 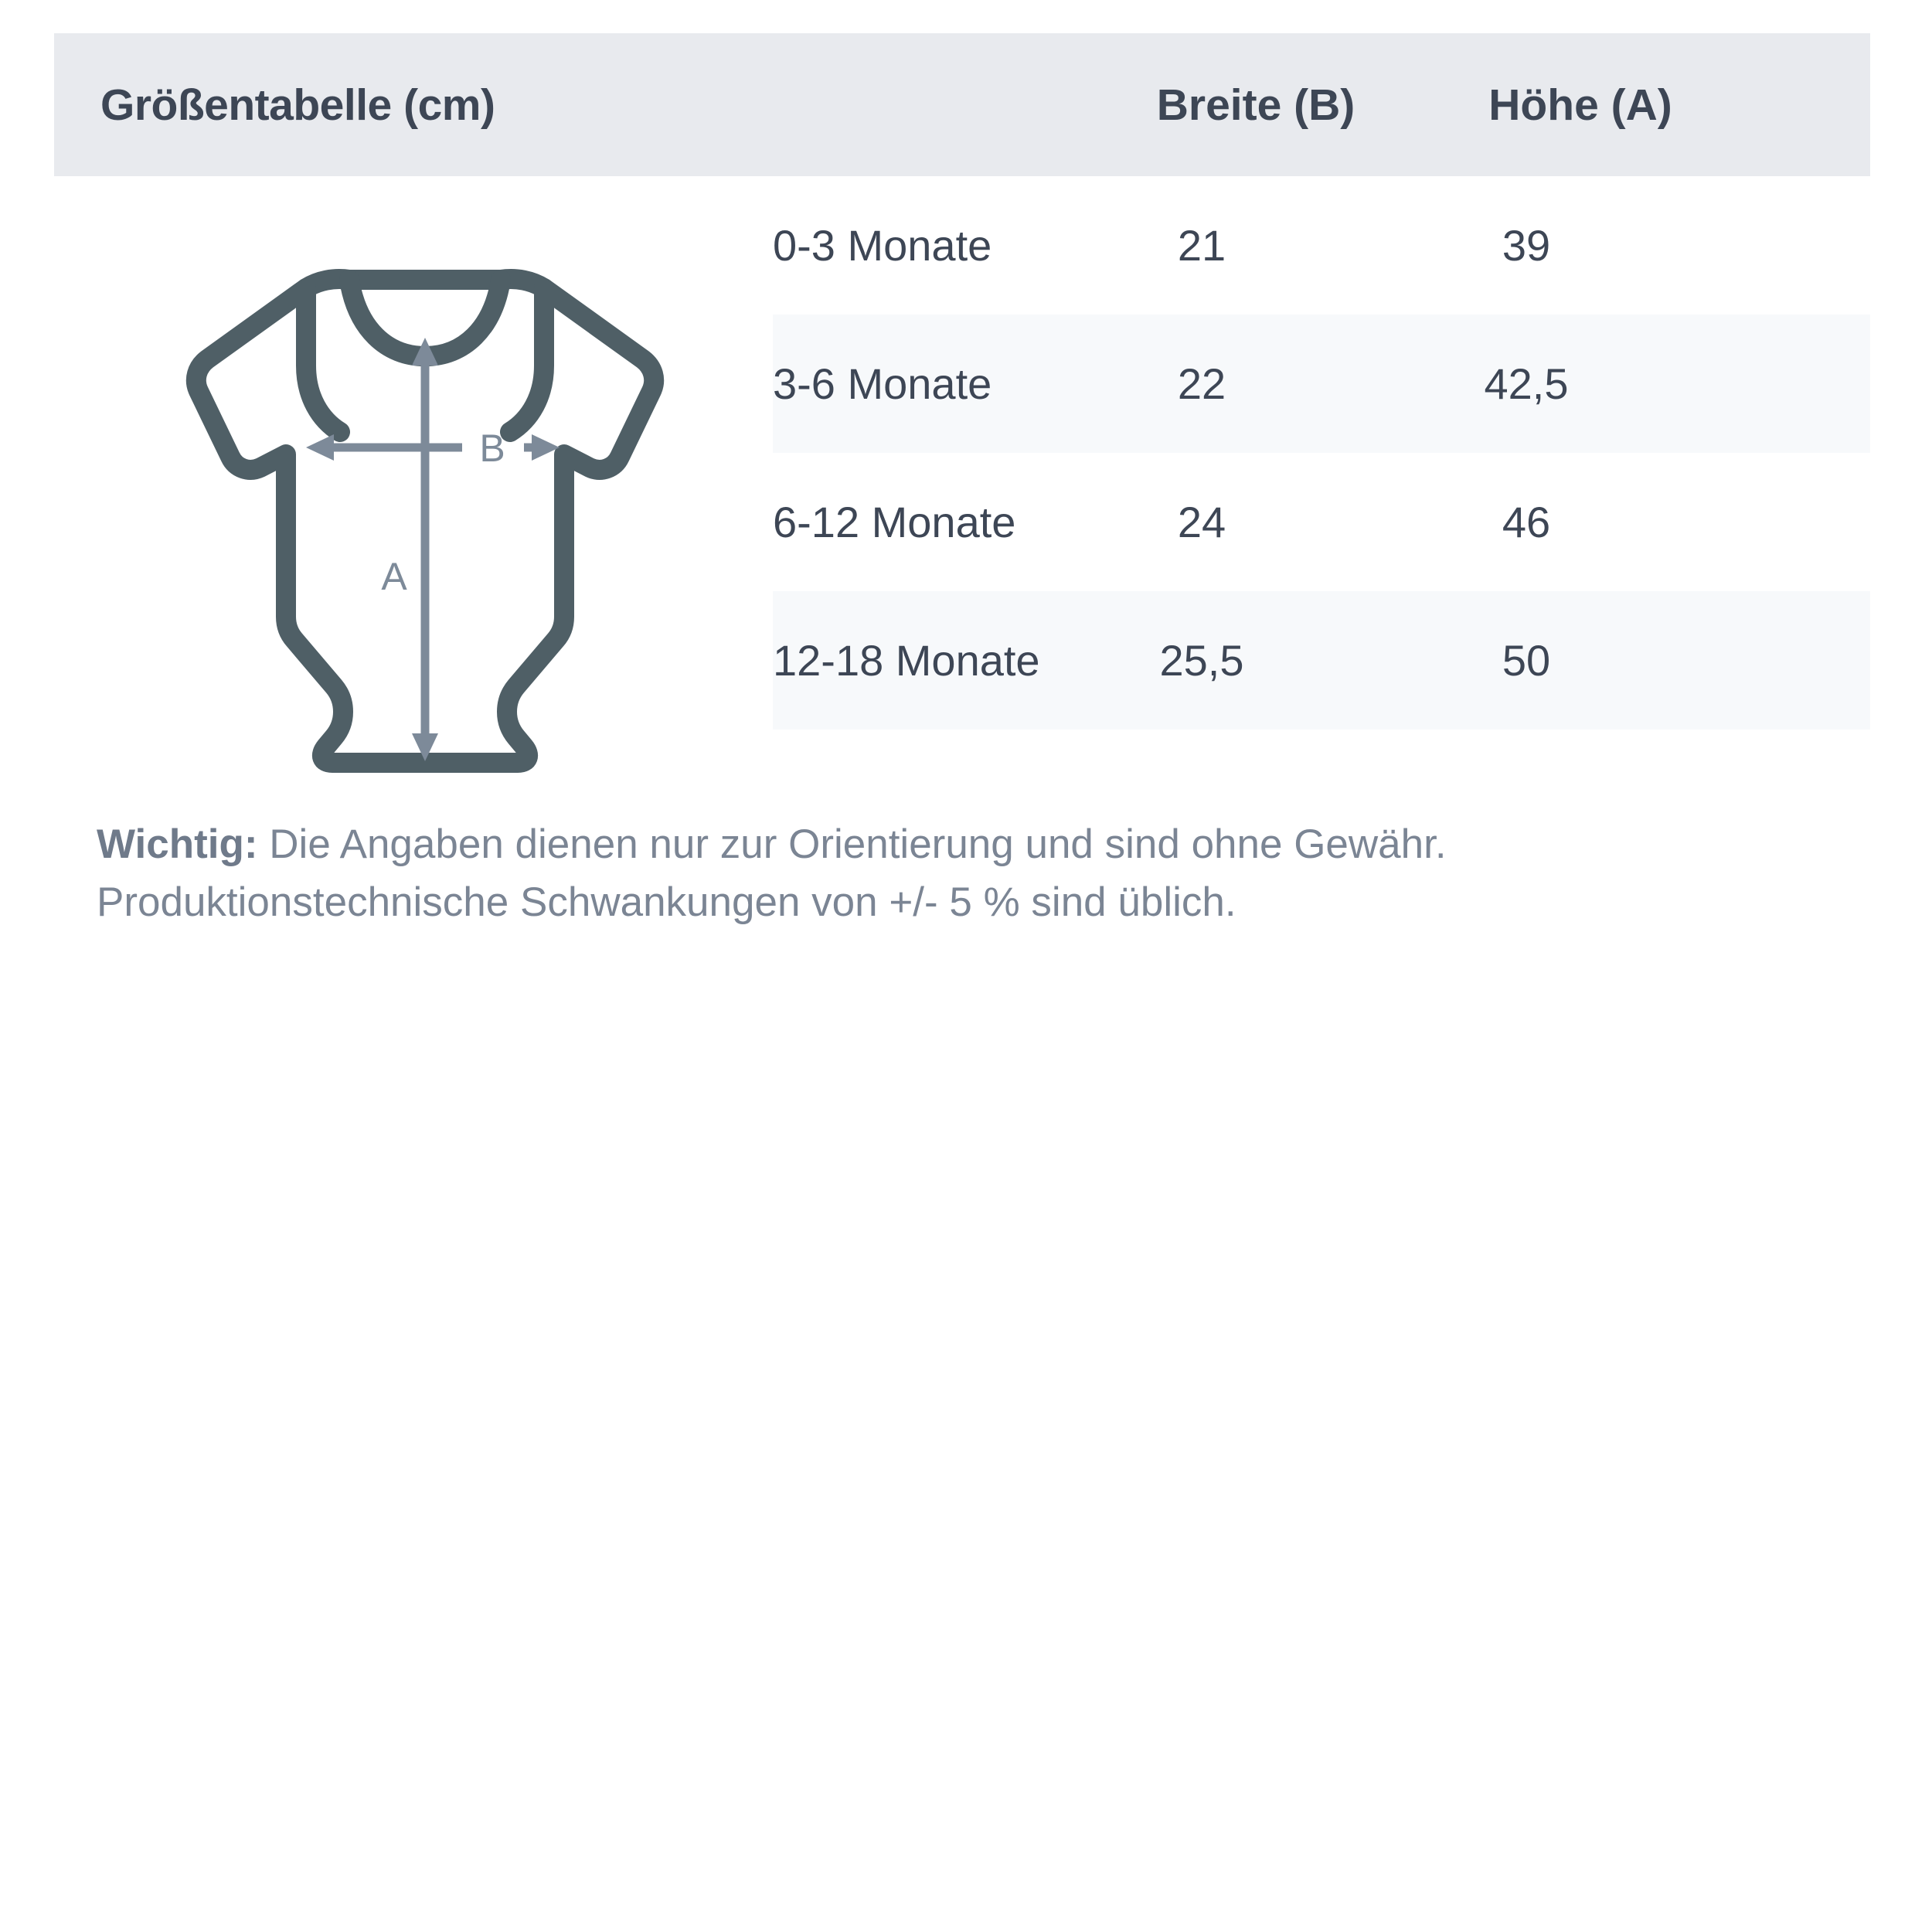 I want to click on cell-size: 3-6 Monate, so click(x=883, y=383).